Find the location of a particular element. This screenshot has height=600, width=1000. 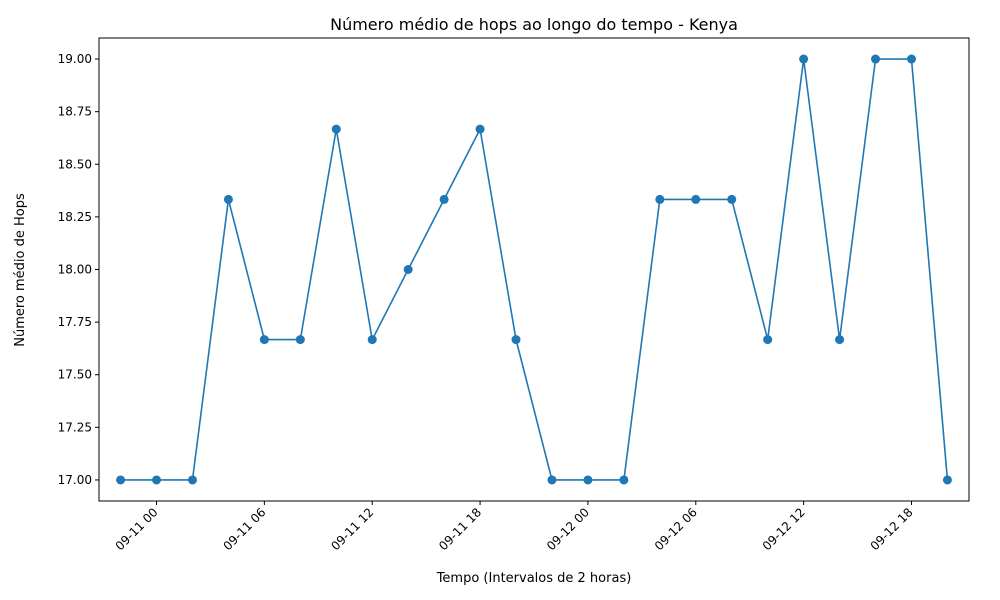

y-tick-label: 17.75 is located at coordinates (75, 322).